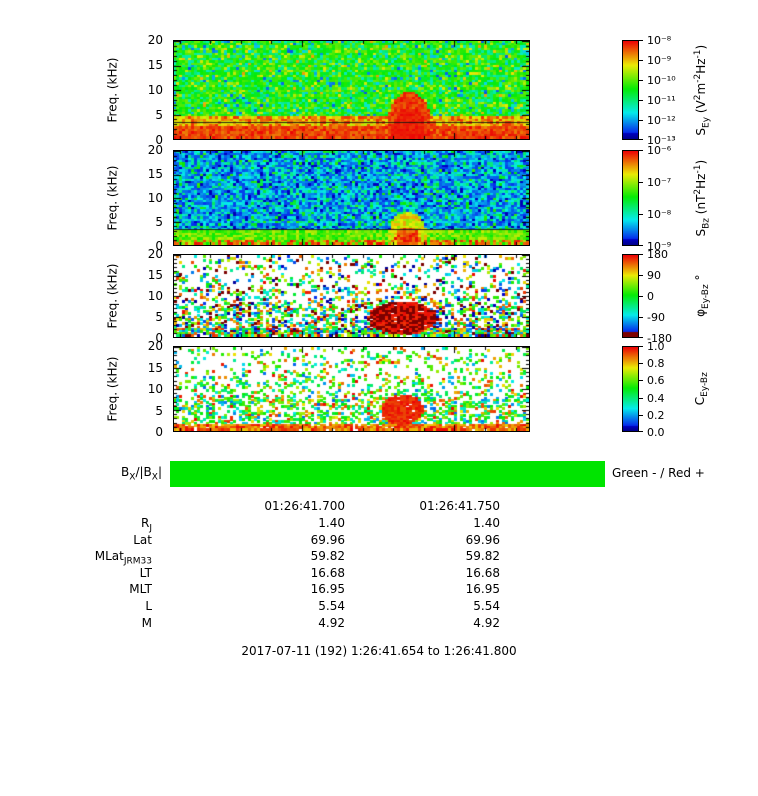  I want to click on freq-tick-label: 0, so click(159, 246).